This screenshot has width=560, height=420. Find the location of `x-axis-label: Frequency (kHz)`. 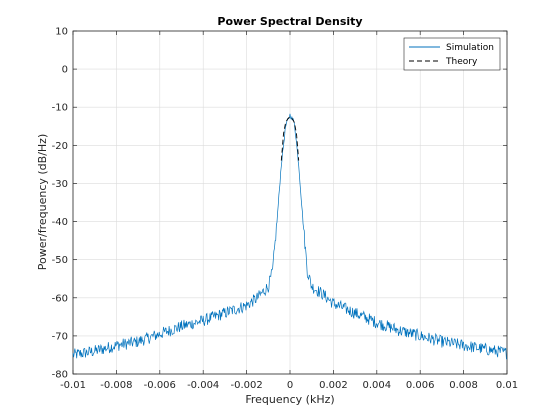

x-axis-label: Frequency (kHz) is located at coordinates (289, 399).